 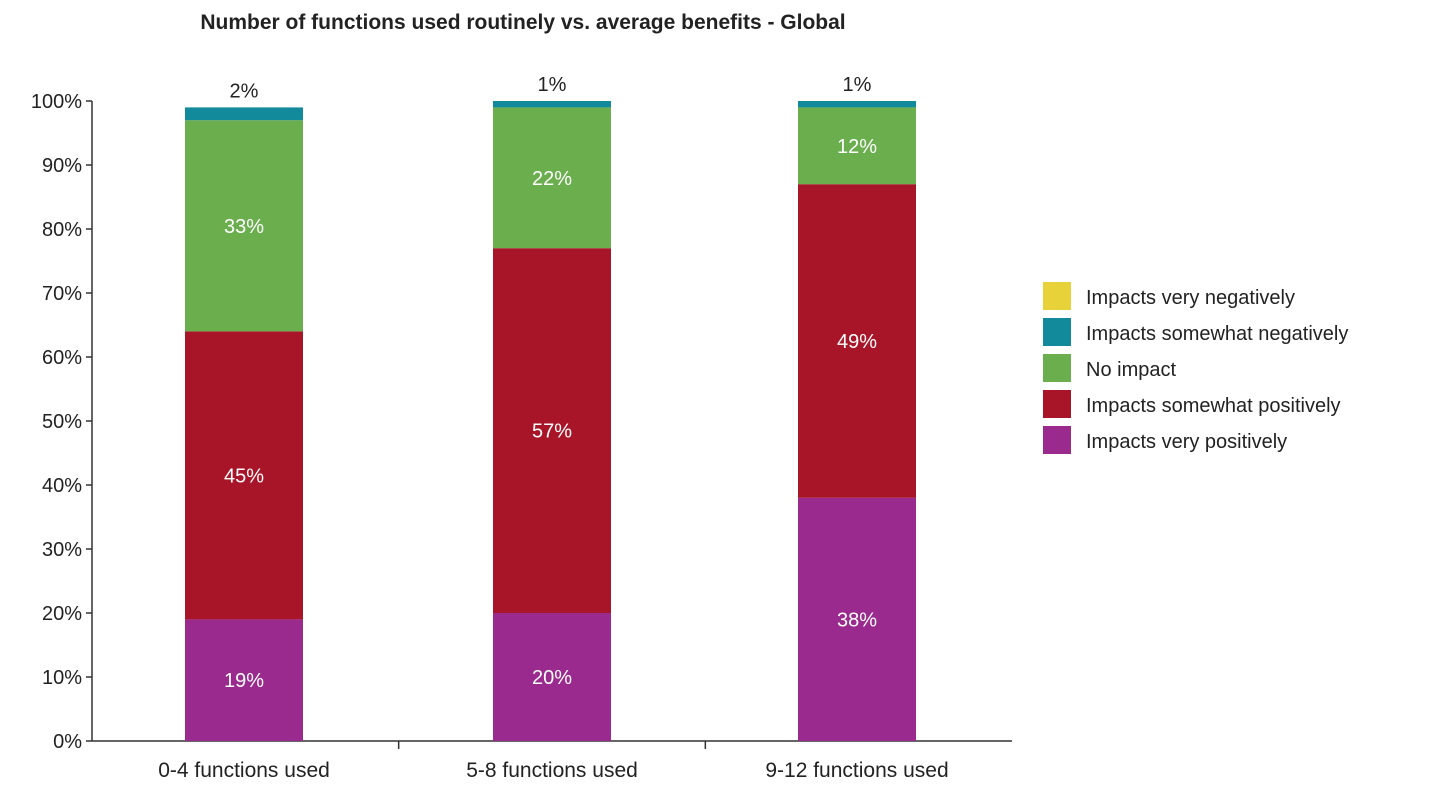 What do you see at coordinates (56, 102) in the screenshot?
I see `y-tick-label: 100%` at bounding box center [56, 102].